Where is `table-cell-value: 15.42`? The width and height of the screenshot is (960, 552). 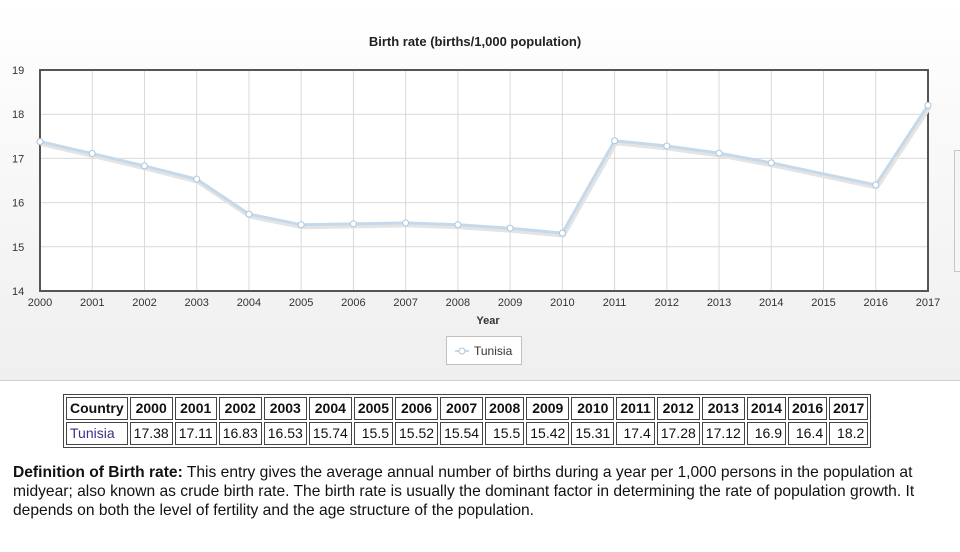
table-cell-value: 15.42 is located at coordinates (548, 433).